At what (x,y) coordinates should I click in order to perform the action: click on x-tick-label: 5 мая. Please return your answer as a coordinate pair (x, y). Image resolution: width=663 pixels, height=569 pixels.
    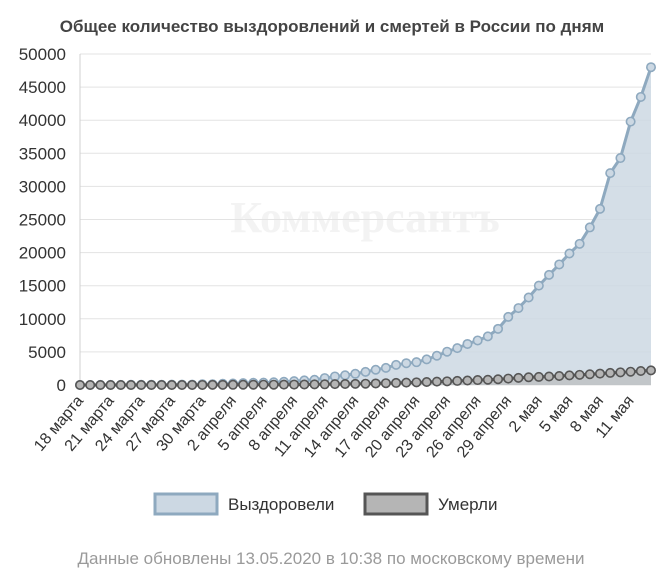
    Looking at the image, I should click on (557, 414).